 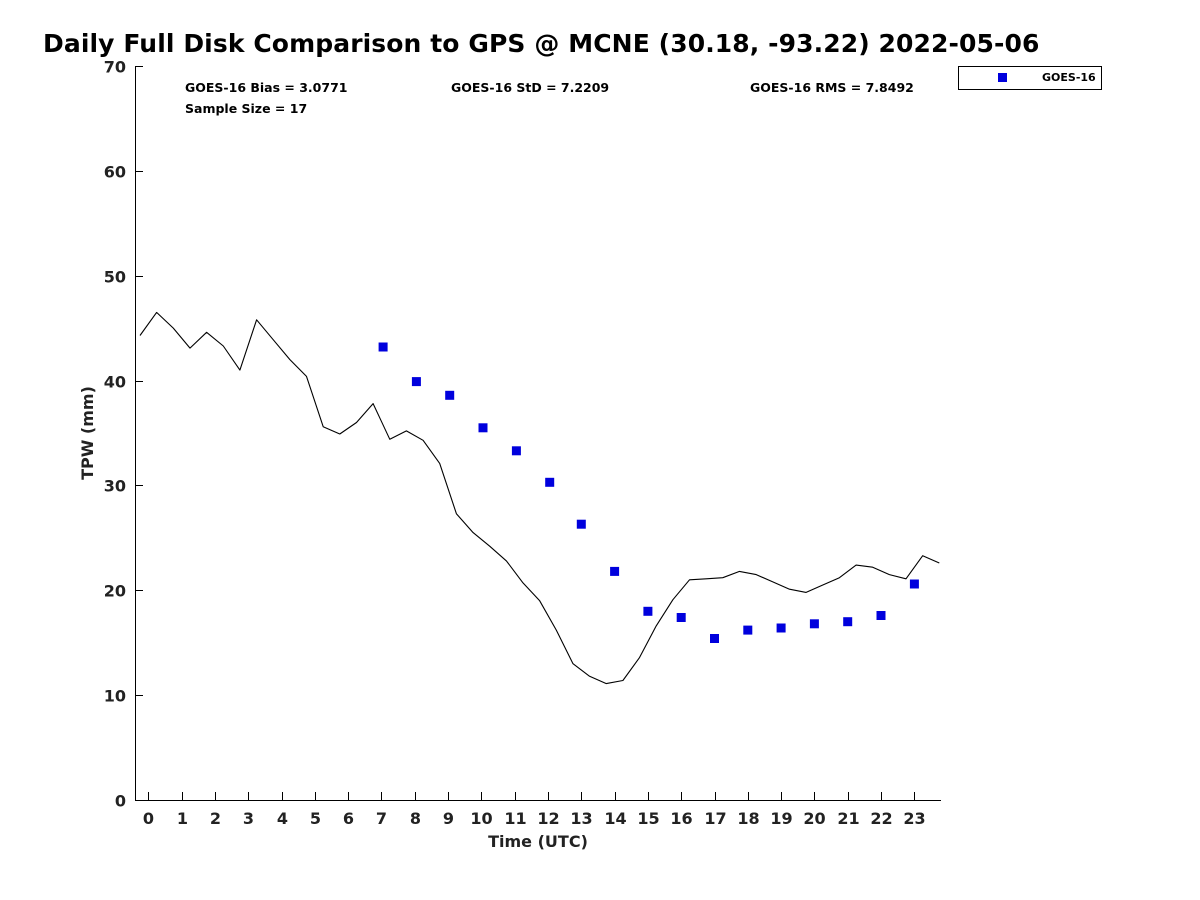 What do you see at coordinates (1069, 77) in the screenshot?
I see `legend-label-goes16: GOES-16` at bounding box center [1069, 77].